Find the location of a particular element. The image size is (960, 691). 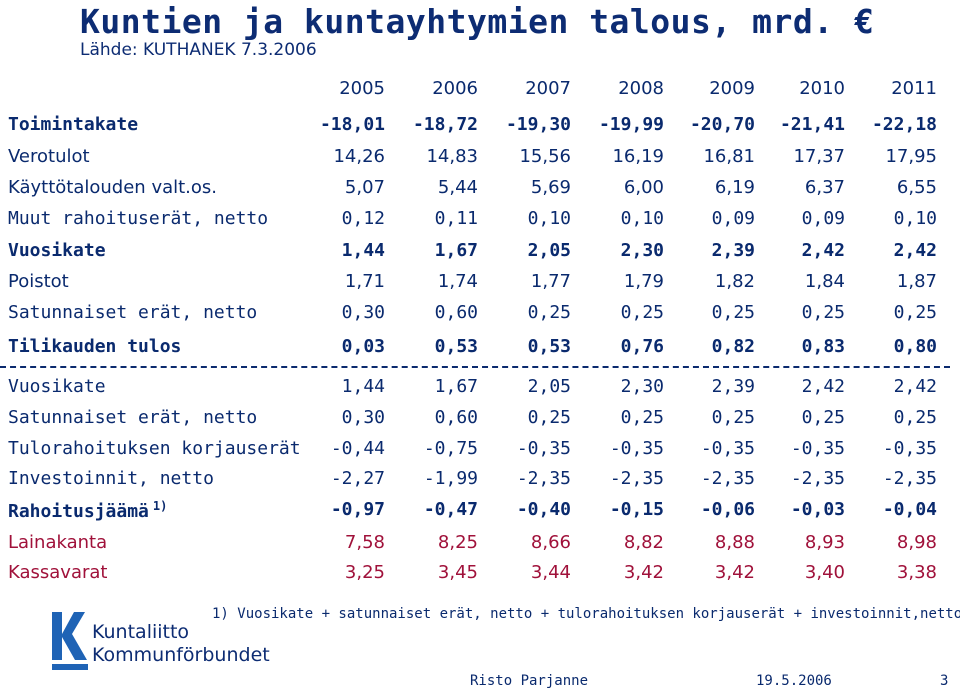

footer-page-number: 3 is located at coordinates (944, 681).